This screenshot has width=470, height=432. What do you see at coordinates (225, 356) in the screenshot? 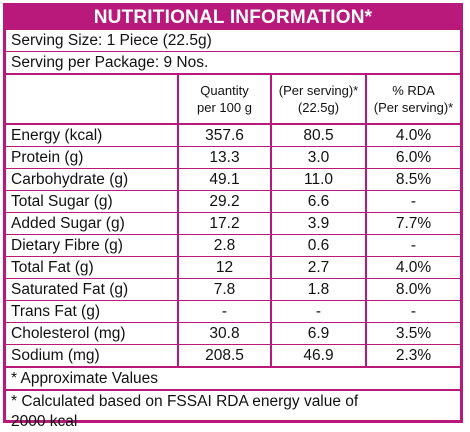
I see `per-100g-cell: 208.5` at bounding box center [225, 356].